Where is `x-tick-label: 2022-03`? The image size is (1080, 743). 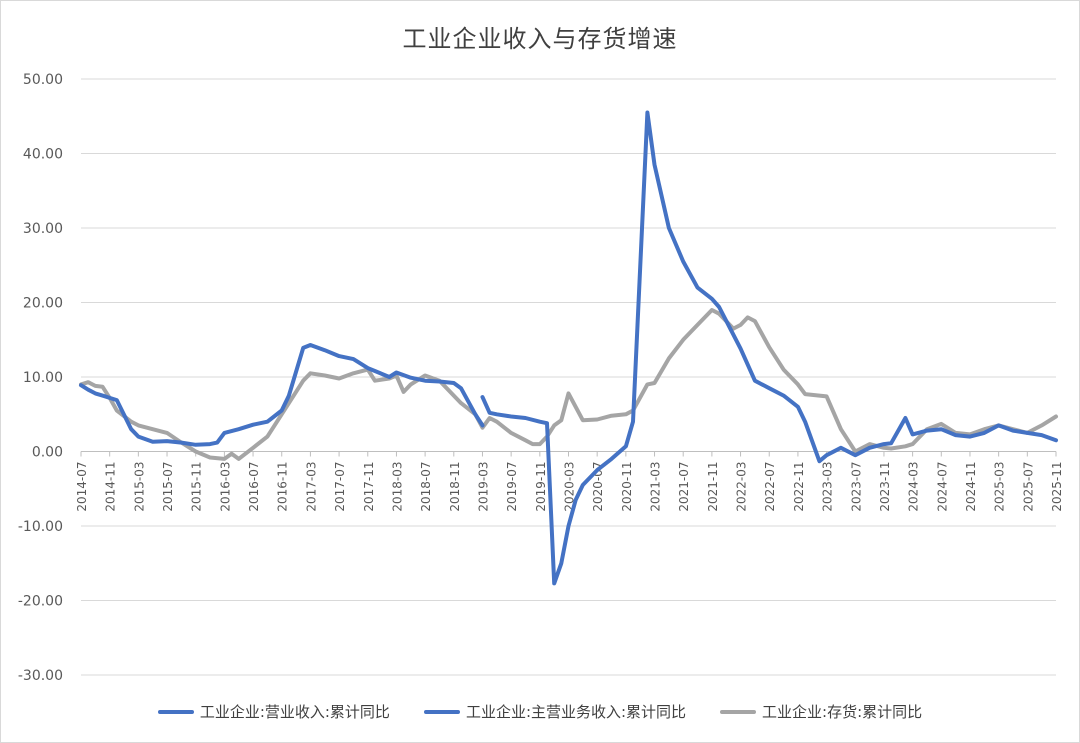
x-tick-label: 2022-03 is located at coordinates (742, 487).